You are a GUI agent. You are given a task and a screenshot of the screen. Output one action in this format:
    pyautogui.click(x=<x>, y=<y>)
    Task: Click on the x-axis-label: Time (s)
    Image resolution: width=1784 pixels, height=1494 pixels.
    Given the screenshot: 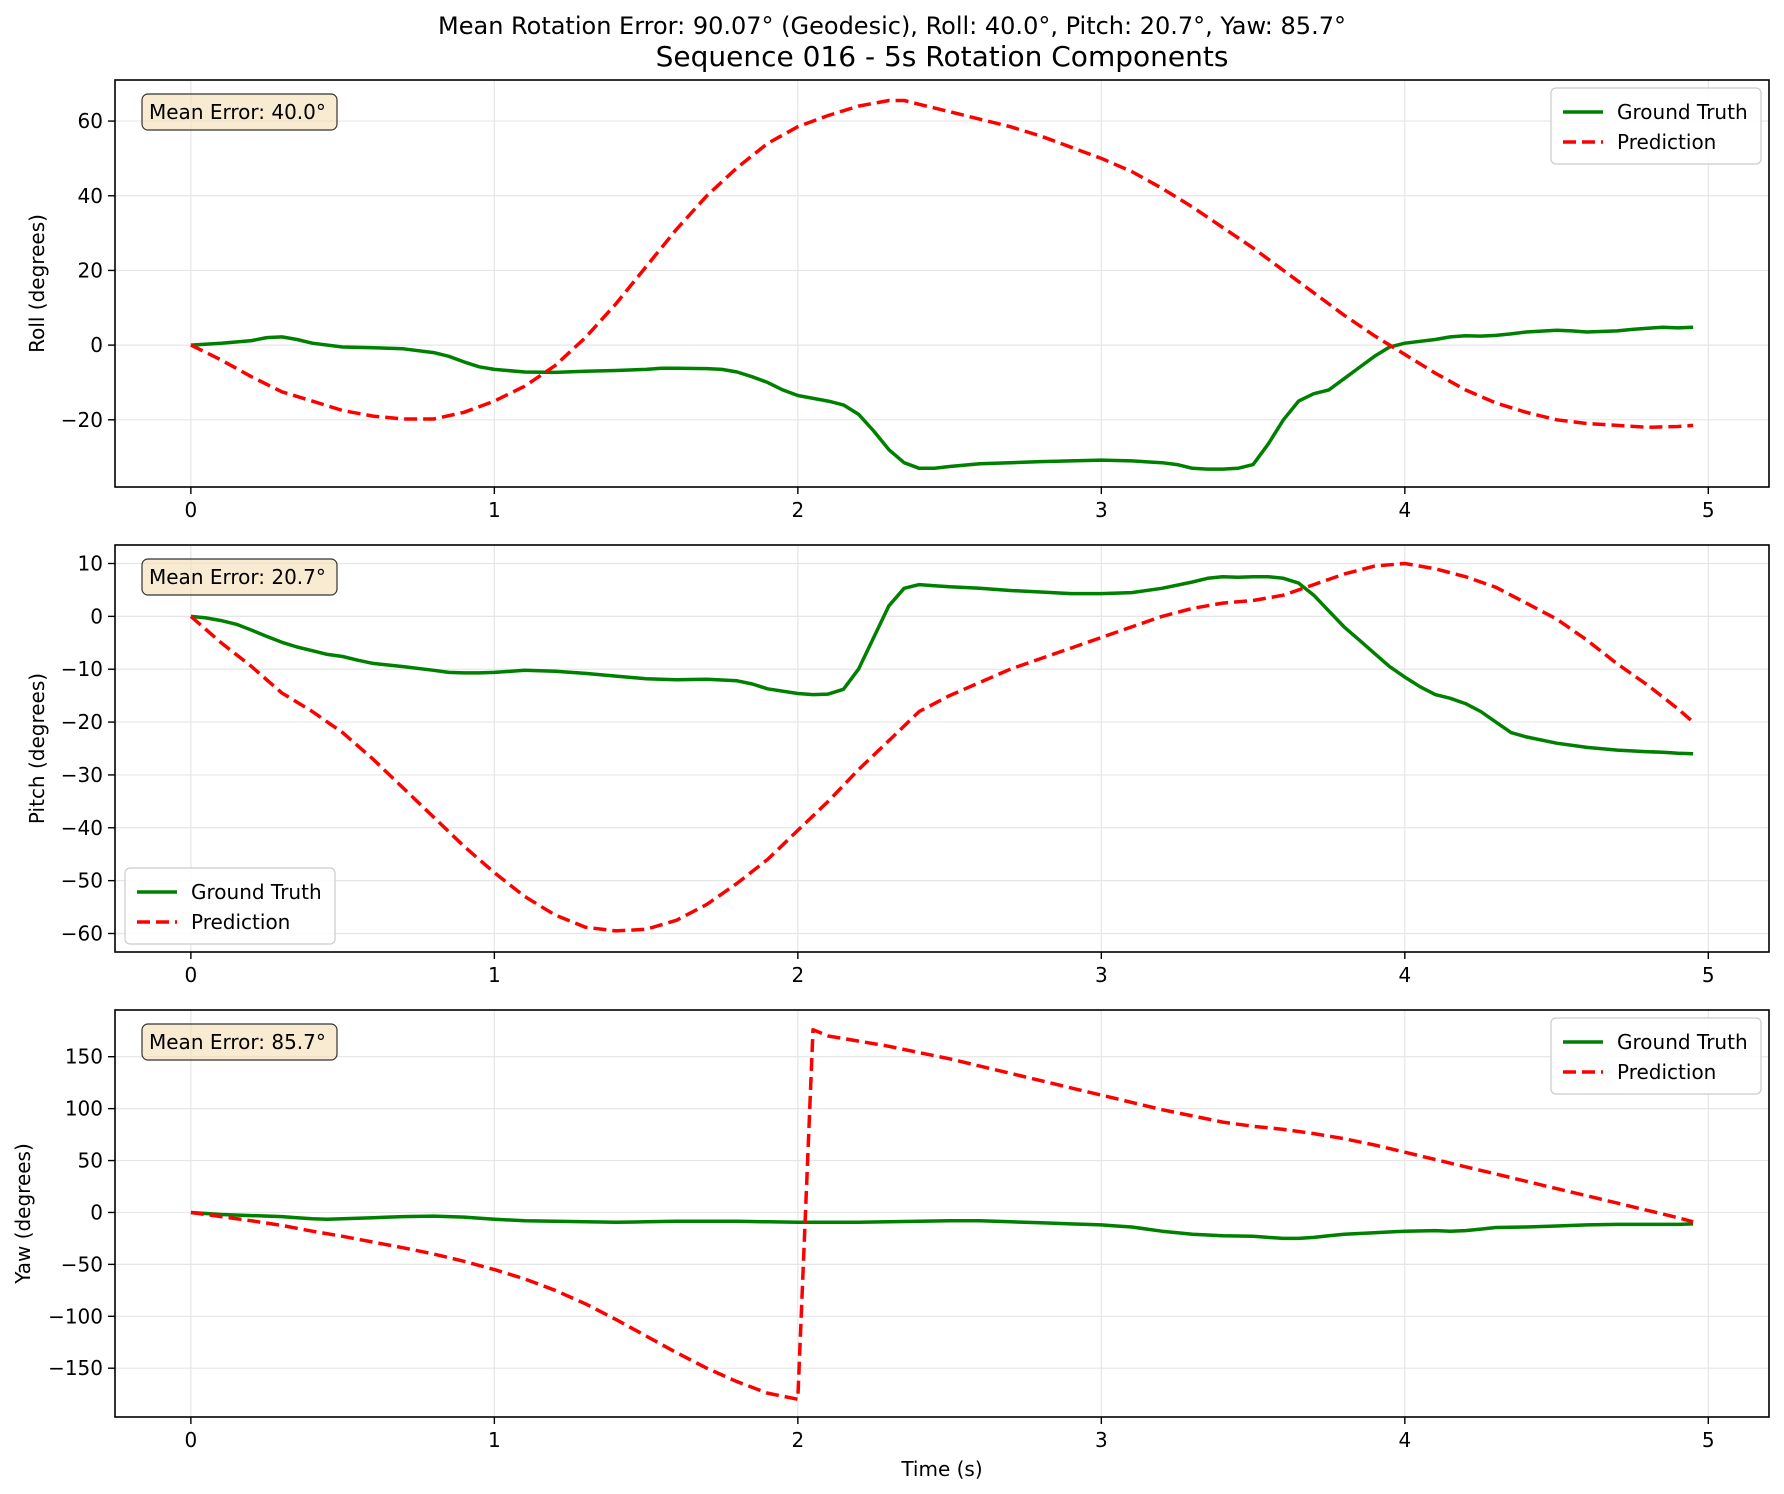 What is the action you would take?
    pyautogui.click(x=941, y=1469)
    